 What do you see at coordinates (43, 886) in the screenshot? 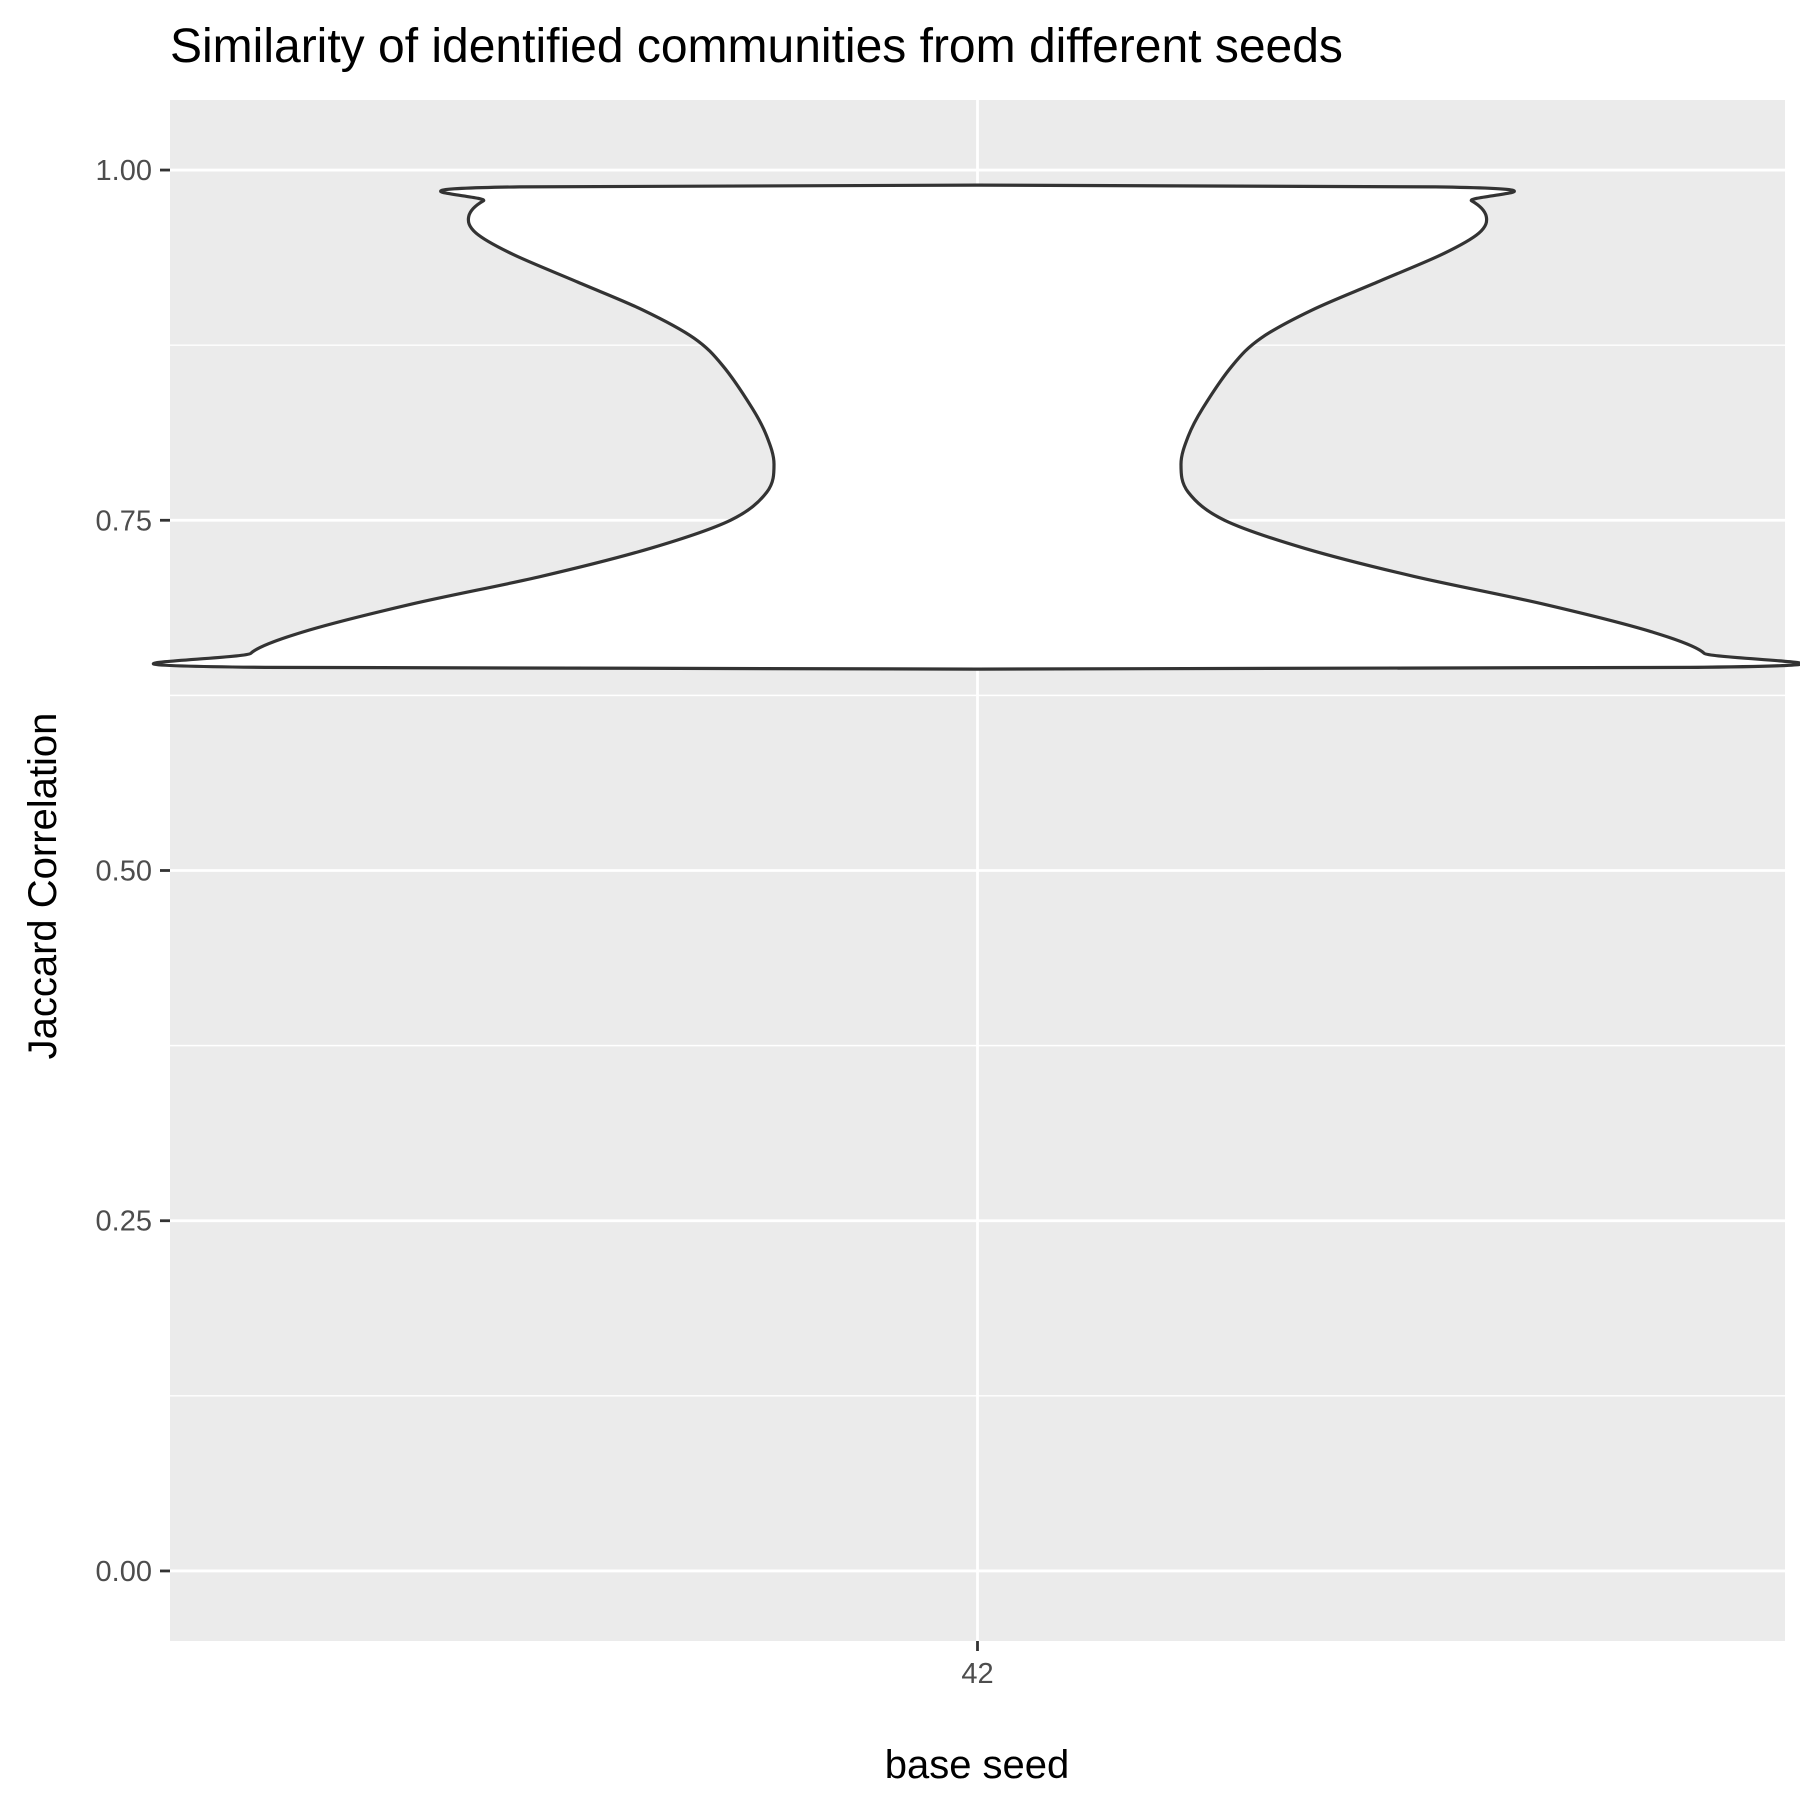
I see `y-axis-title: Jaccard Correlation` at bounding box center [43, 886].